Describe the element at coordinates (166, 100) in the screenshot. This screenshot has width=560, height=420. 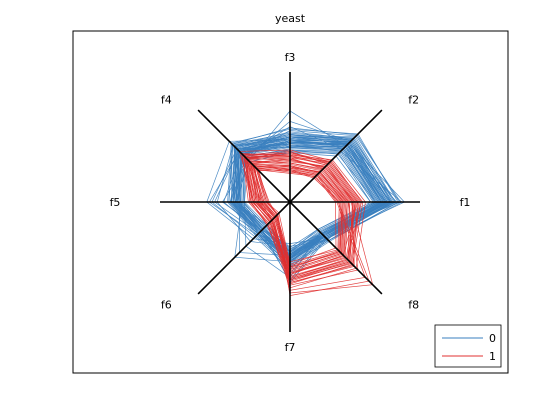
I see `axis-label-f4: f4` at that location.